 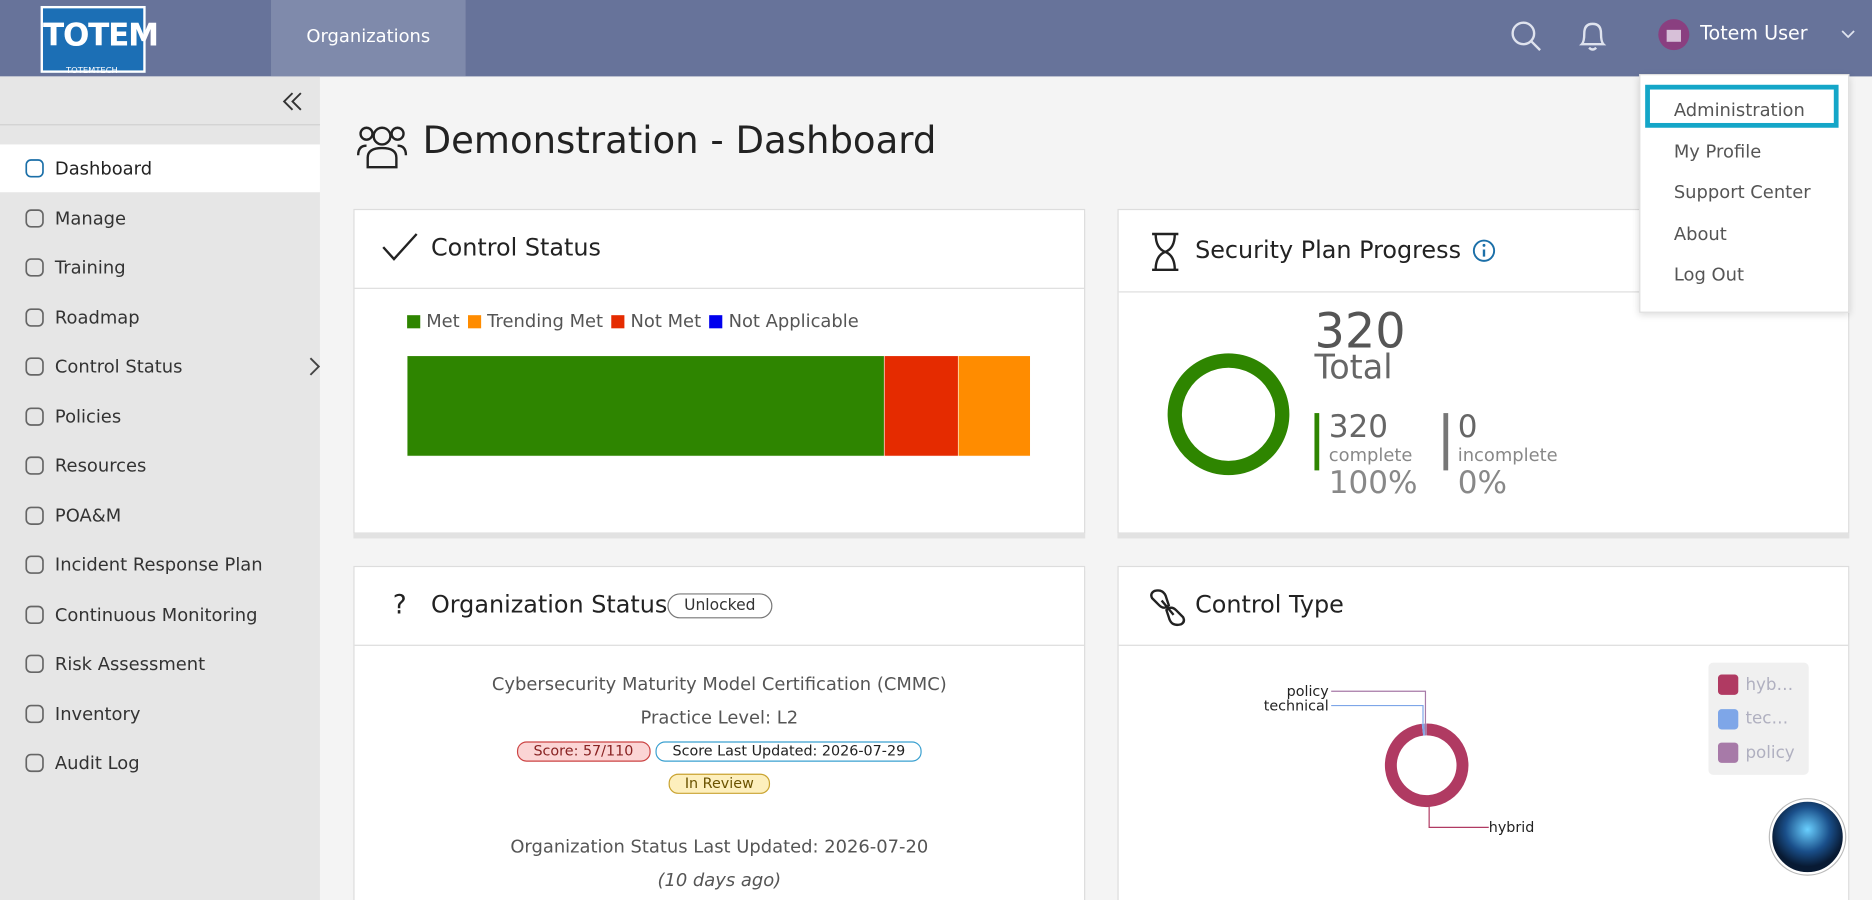 What do you see at coordinates (784, 321) in the screenshot?
I see `legend-item: Not Applicable` at bounding box center [784, 321].